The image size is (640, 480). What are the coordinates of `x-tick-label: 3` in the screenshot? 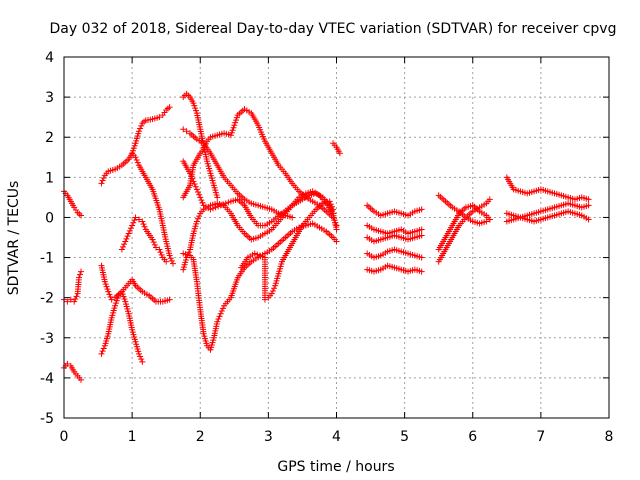 It's located at (268, 437).